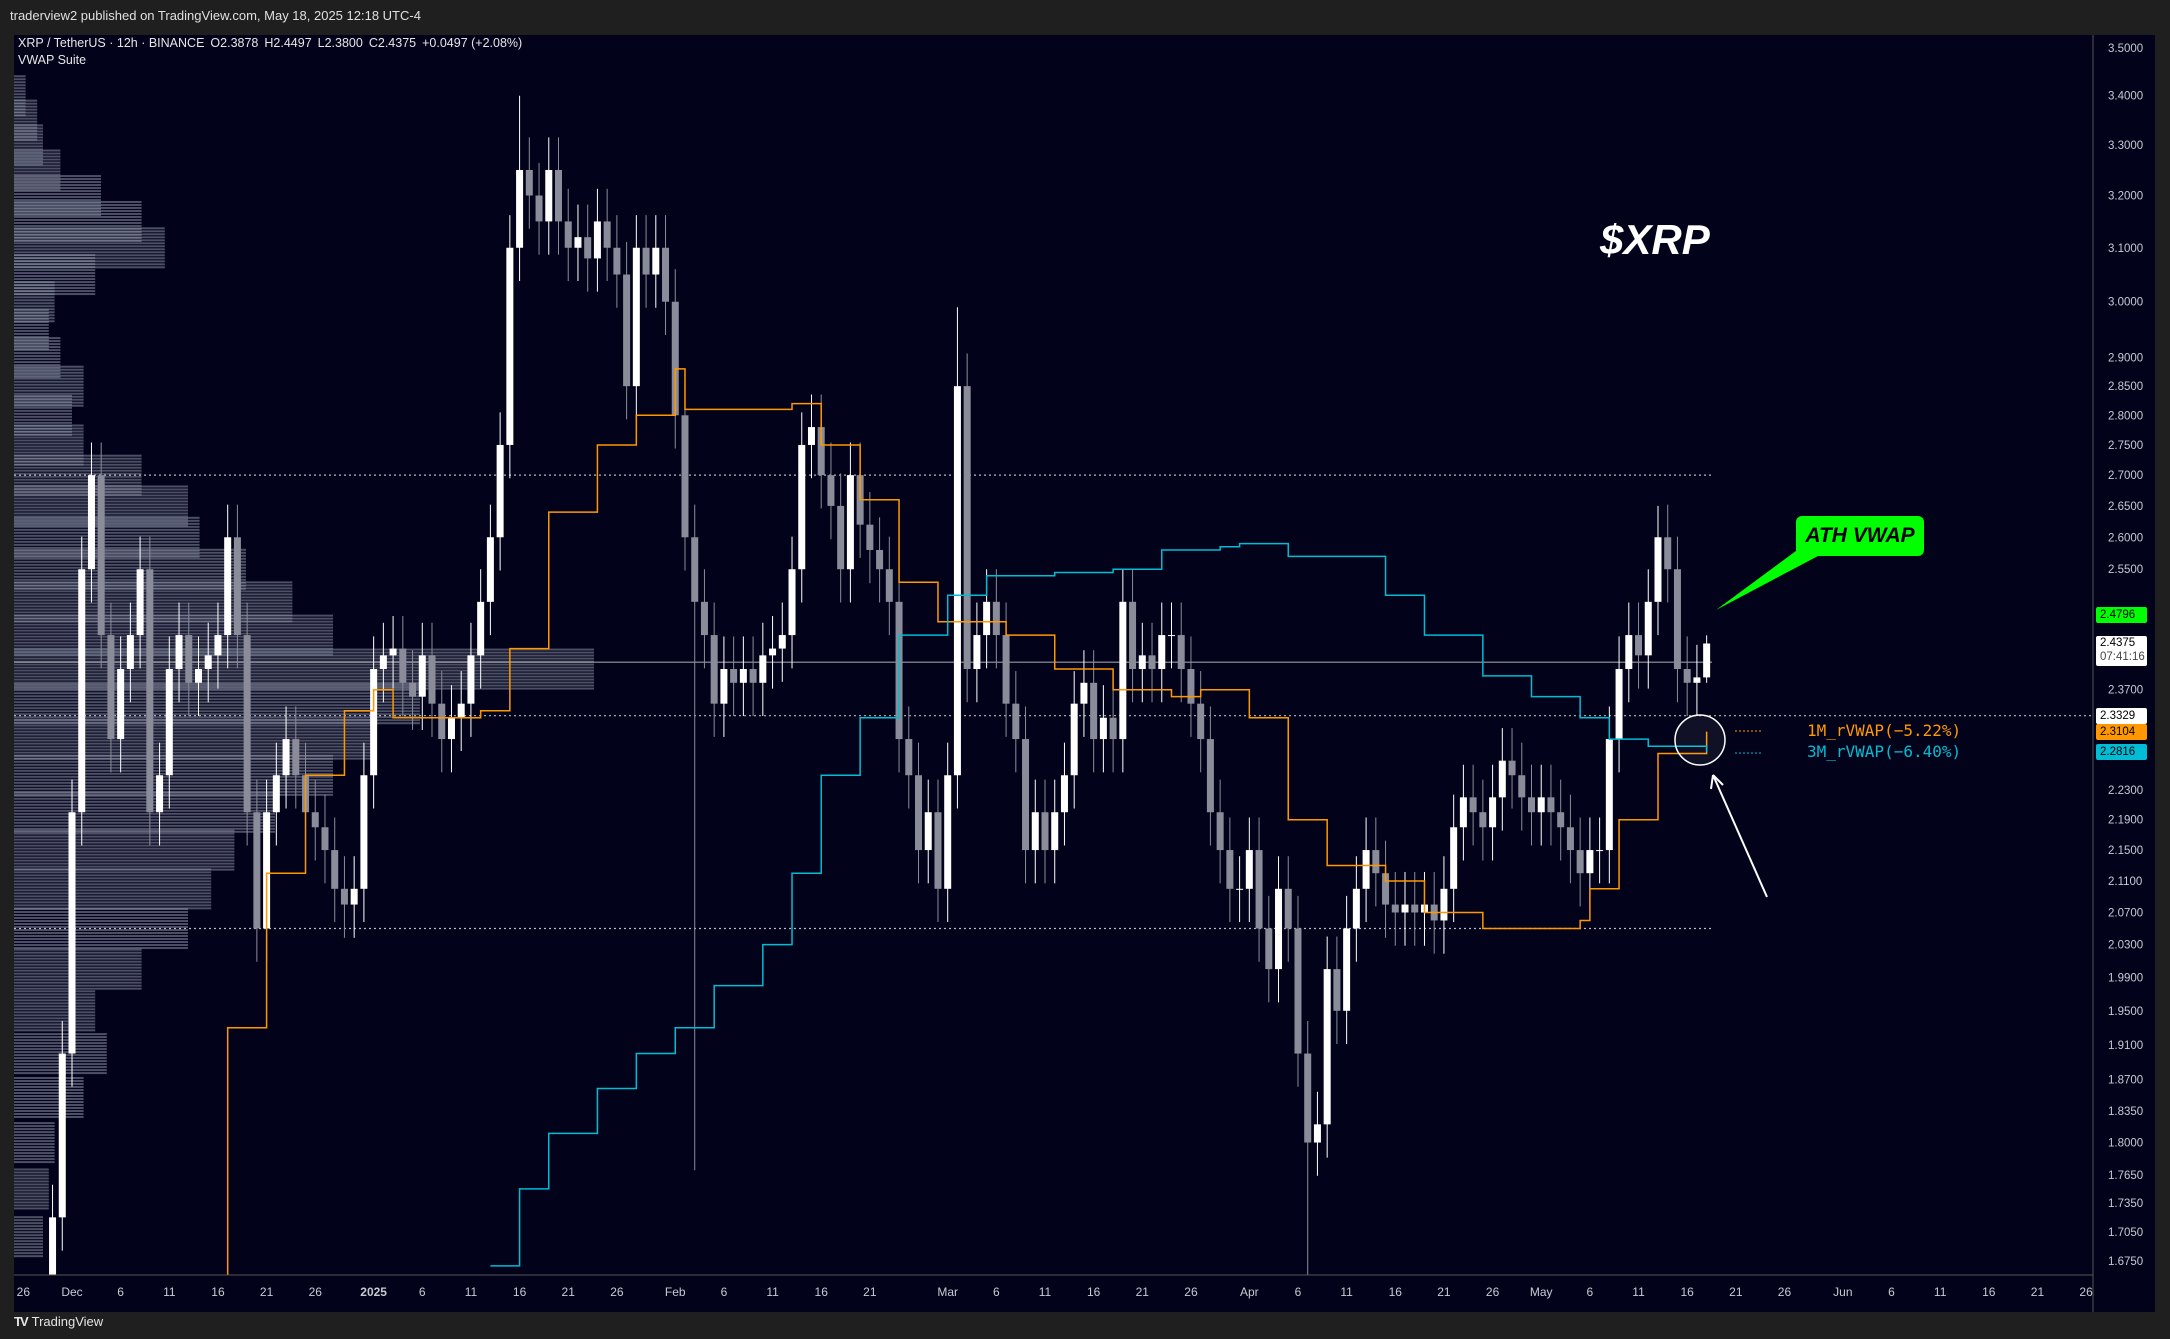  Describe the element at coordinates (996, 1292) in the screenshot. I see `time-tick-label: 6` at that location.